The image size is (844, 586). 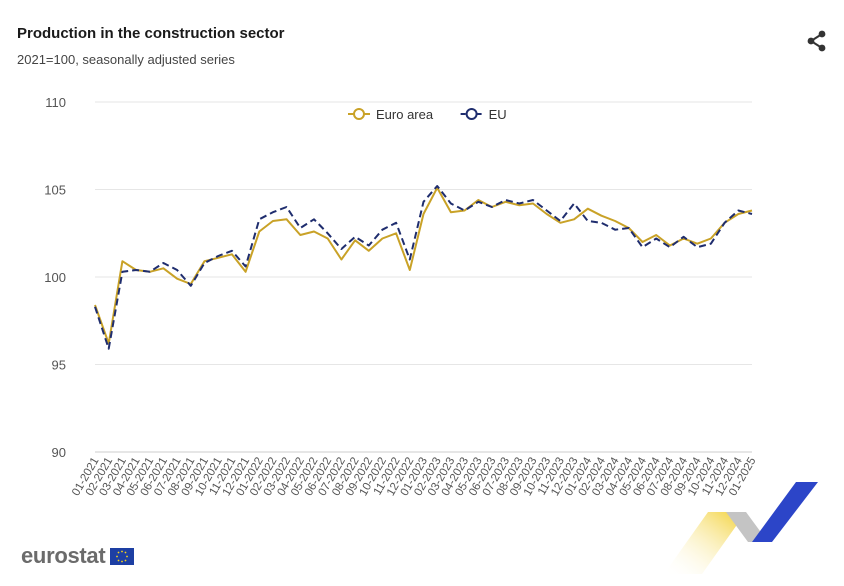 I want to click on chart-subtitle: 2021=100, seasonally adjusted series, so click(x=126, y=59).